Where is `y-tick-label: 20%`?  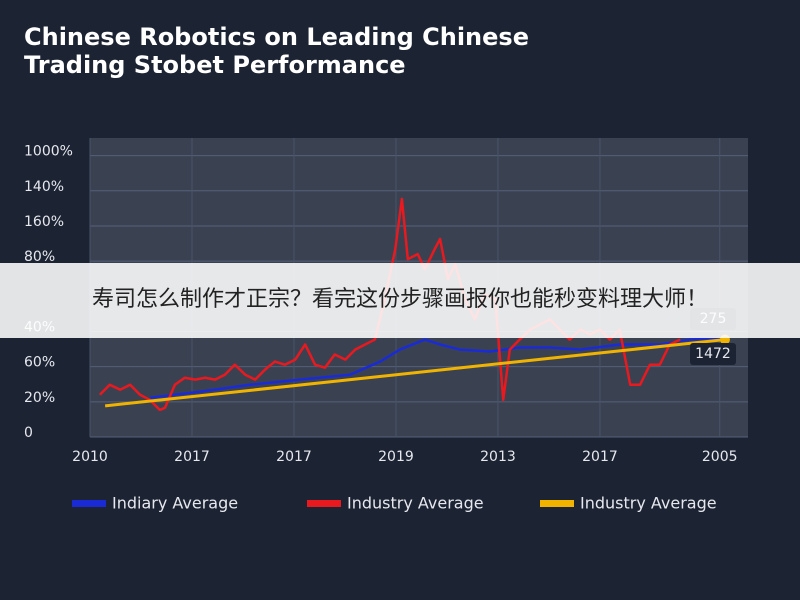 y-tick-label: 20% is located at coordinates (39, 398).